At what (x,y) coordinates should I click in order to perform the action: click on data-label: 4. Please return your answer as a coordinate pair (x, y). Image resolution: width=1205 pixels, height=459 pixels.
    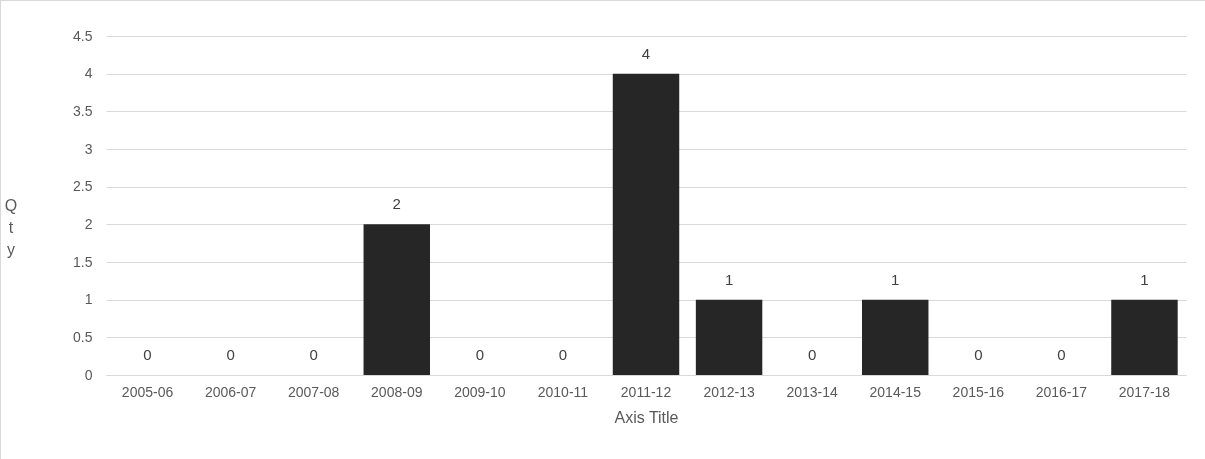
    Looking at the image, I should click on (646, 53).